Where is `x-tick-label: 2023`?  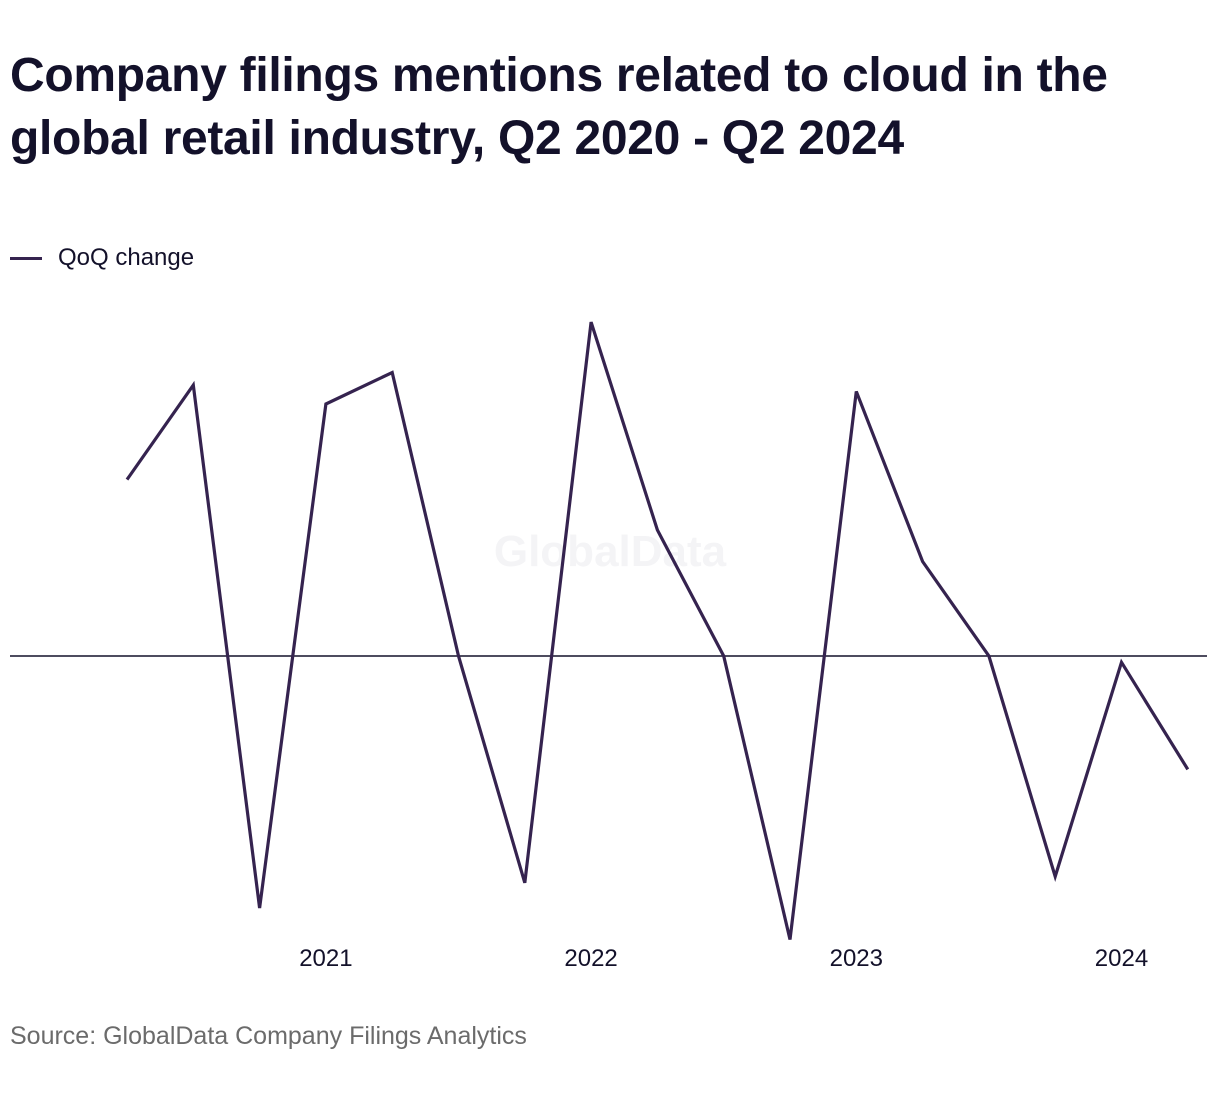
x-tick-label: 2023 is located at coordinates (856, 958).